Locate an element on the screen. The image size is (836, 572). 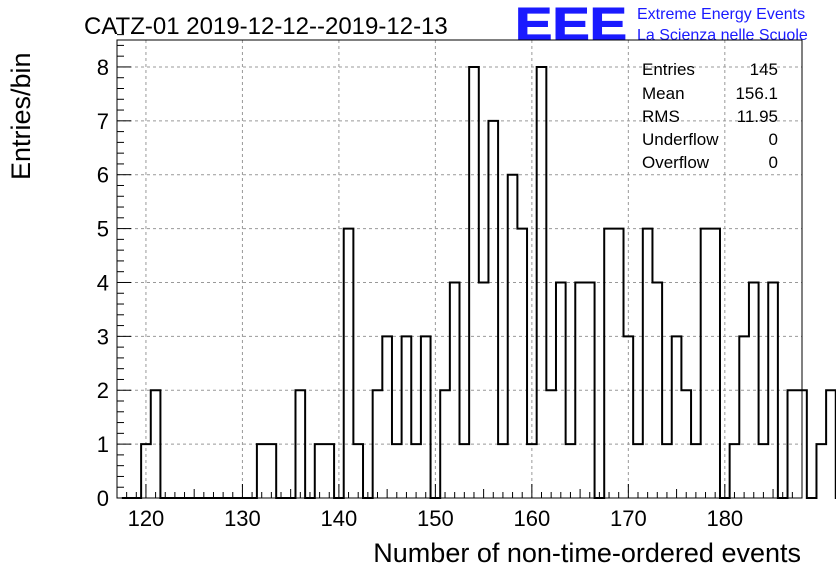
y-tick-label: 8 is located at coordinates (103, 67).